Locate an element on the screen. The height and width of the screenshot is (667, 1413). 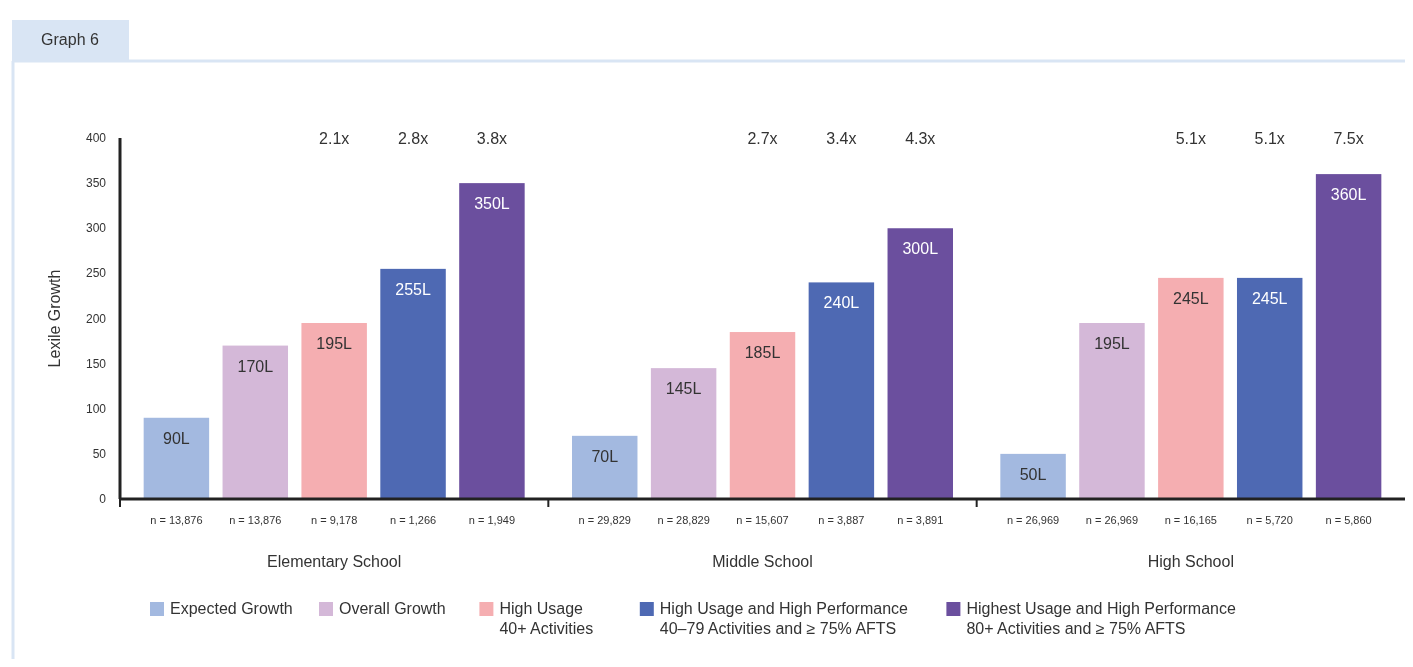
data-label: 70L is located at coordinates (605, 456).